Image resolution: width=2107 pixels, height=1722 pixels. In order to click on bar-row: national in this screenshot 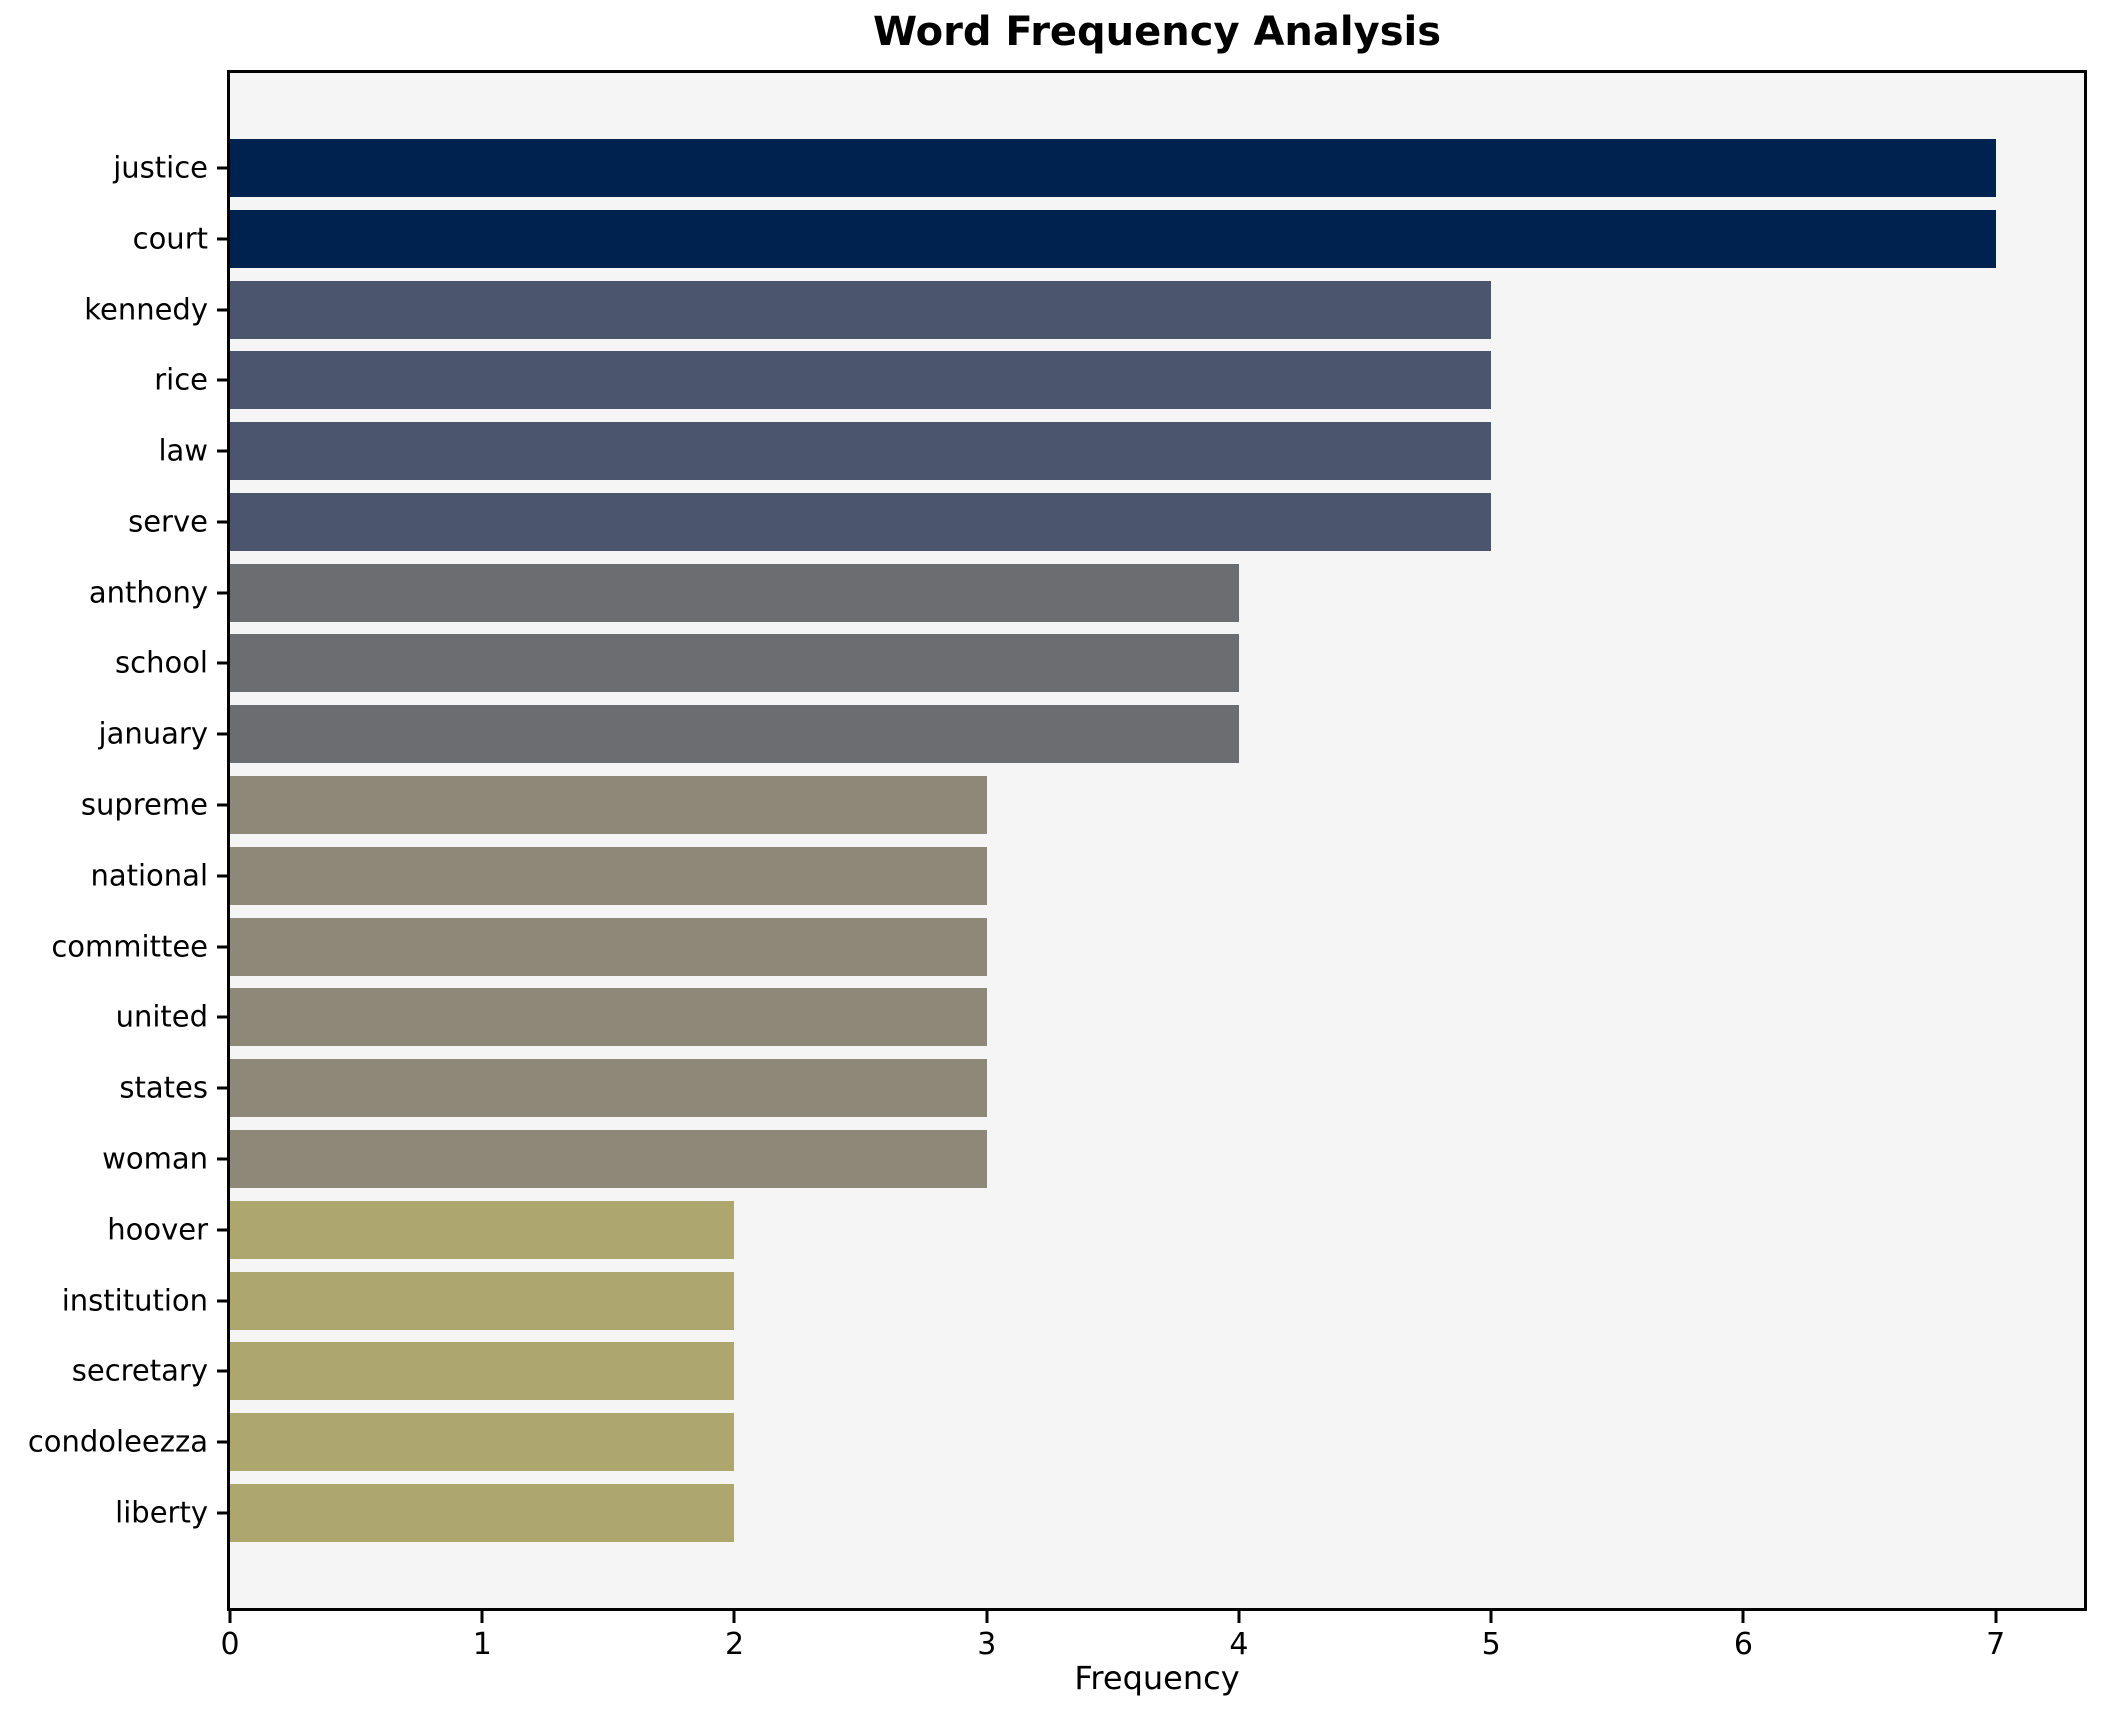, I will do `click(1087, 875)`.